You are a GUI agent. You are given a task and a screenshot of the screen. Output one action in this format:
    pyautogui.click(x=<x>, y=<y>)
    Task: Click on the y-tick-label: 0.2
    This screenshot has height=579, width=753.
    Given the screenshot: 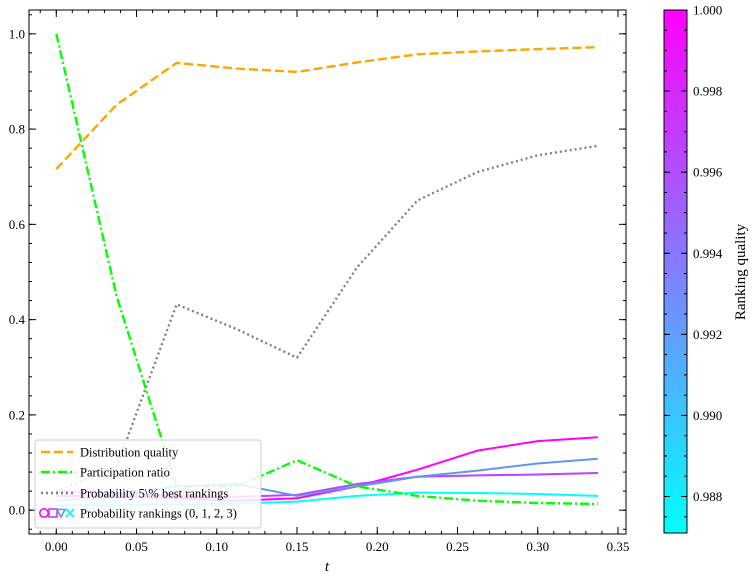 What is the action you would take?
    pyautogui.click(x=17, y=414)
    